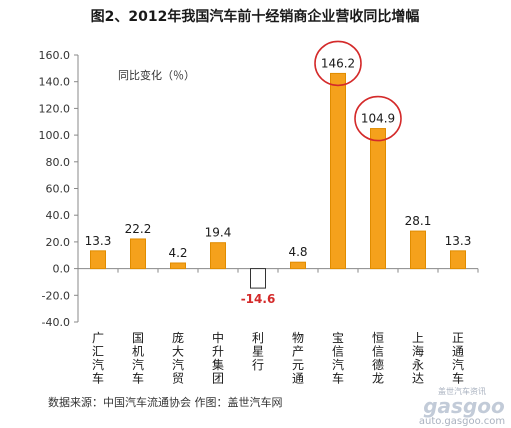 The width and height of the screenshot is (511, 428). Describe the element at coordinates (218, 358) in the screenshot. I see `category-label-4: 中升集团` at that location.